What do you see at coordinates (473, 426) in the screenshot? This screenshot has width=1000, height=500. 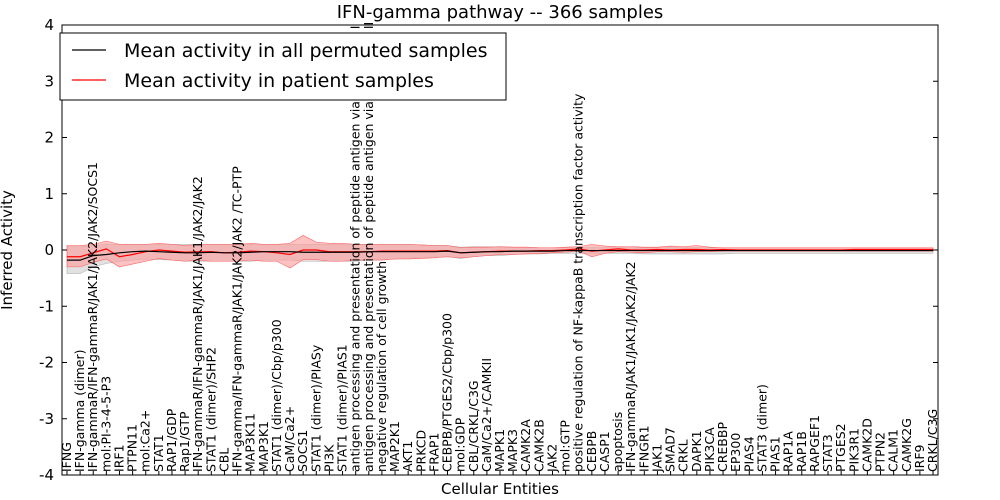 I see `x-category-label: CBL/CRKL/C3G` at bounding box center [473, 426].